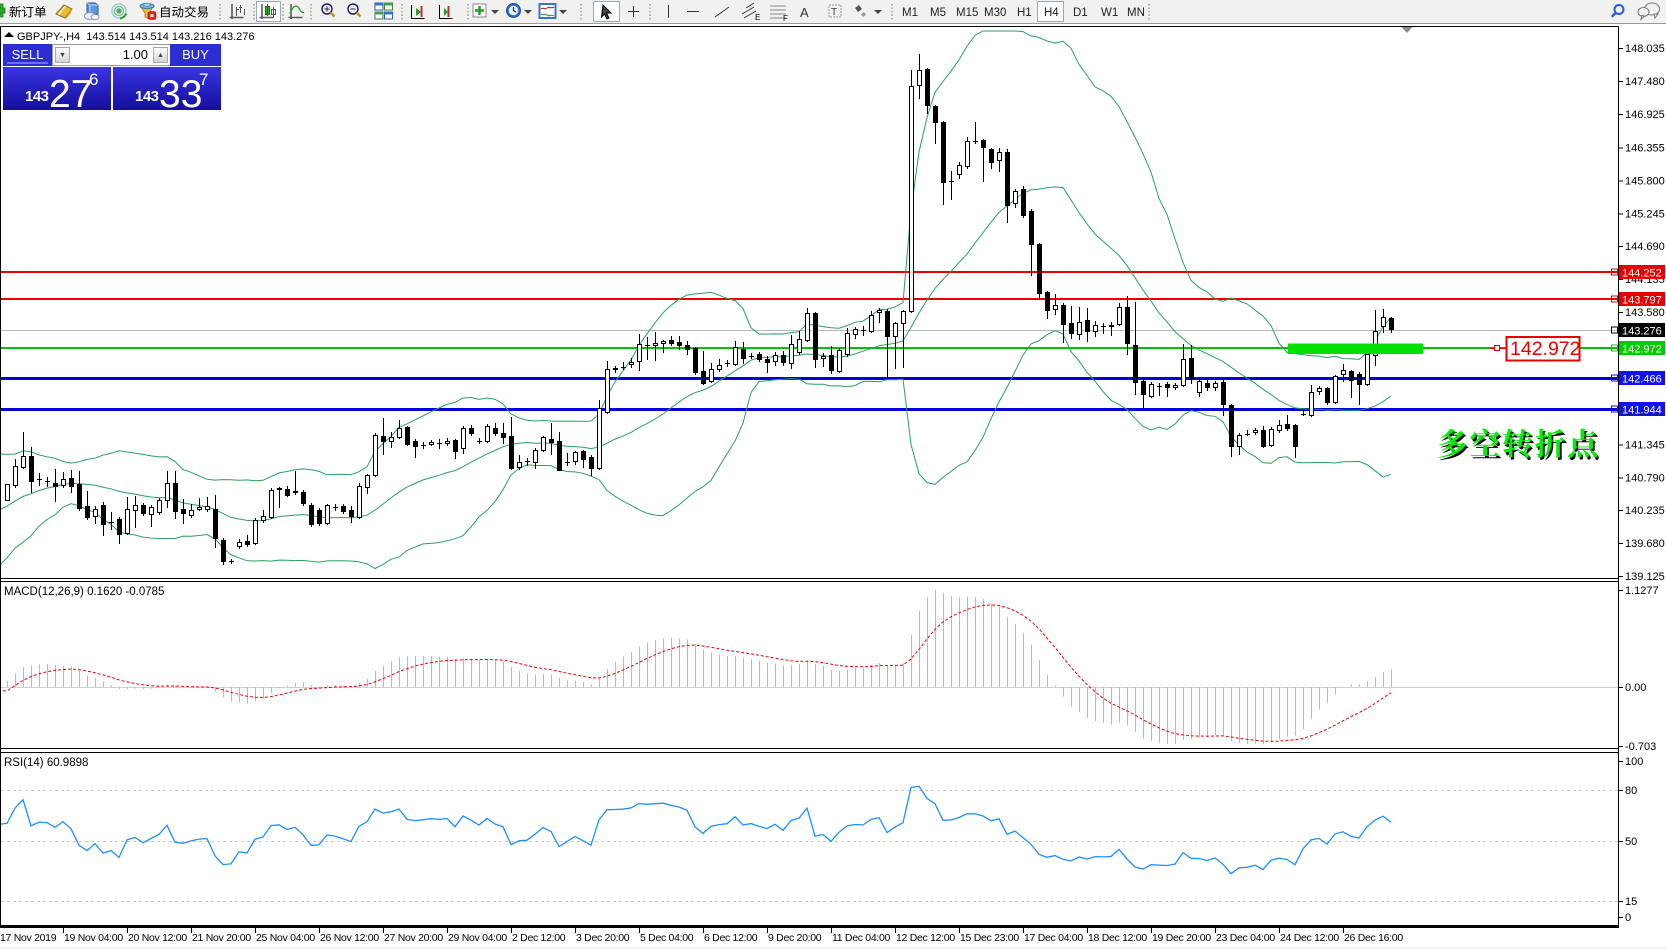  Describe the element at coordinates (1645, 181) in the screenshot. I see `svg-text: 145.800` at that location.